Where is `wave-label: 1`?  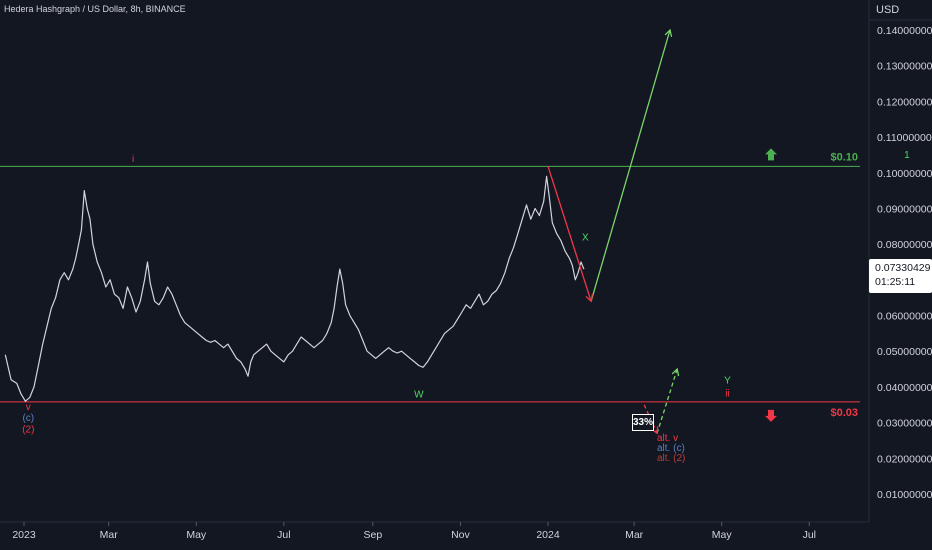
wave-label: 1 is located at coordinates (907, 155).